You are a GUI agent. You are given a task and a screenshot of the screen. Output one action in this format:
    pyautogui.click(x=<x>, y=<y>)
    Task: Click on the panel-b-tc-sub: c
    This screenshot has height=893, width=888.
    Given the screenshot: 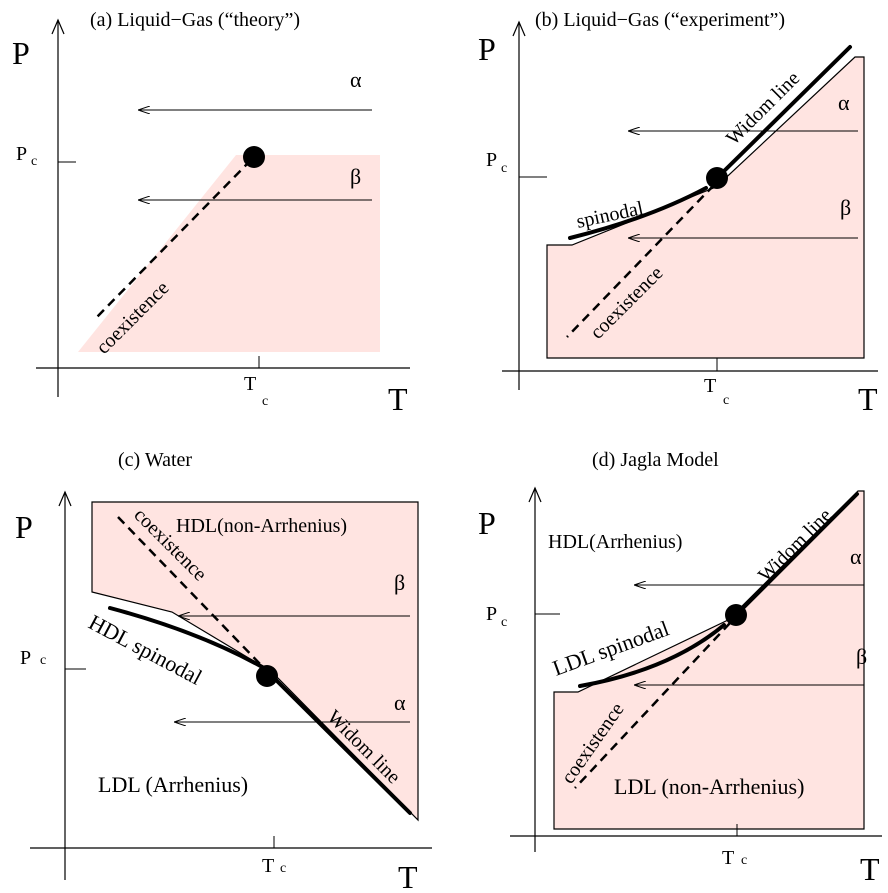 What is the action you would take?
    pyautogui.click(x=726, y=400)
    